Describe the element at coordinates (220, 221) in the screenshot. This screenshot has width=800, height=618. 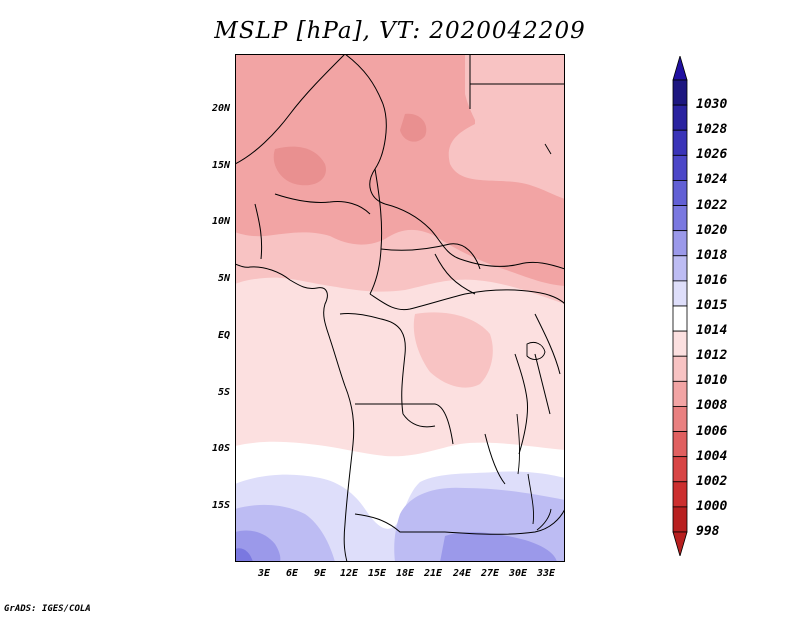
I see `y-tick-label: 10N` at that location.